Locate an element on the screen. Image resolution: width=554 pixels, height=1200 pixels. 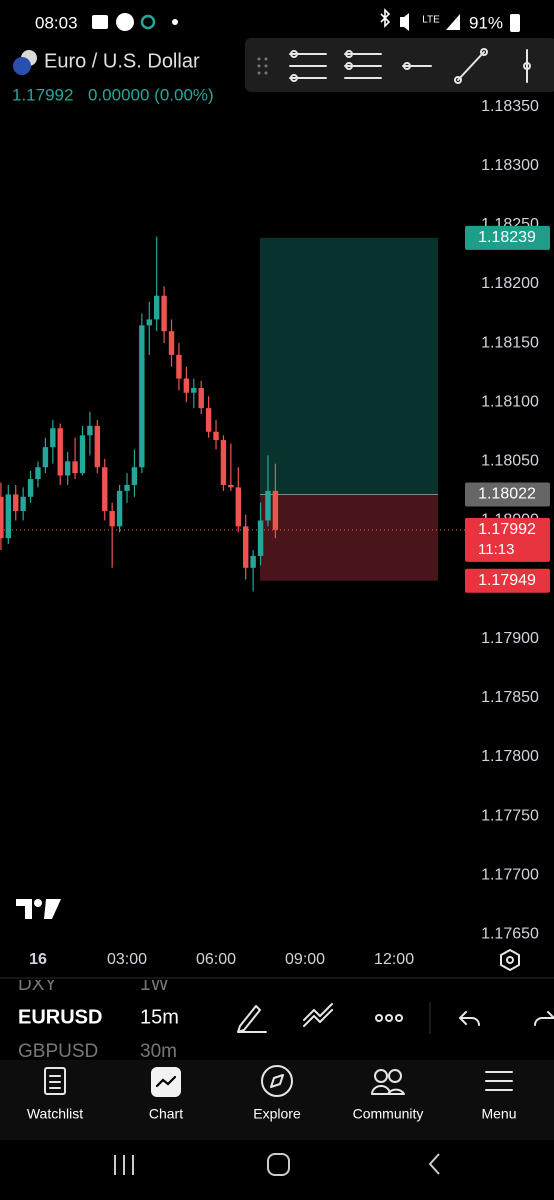
undo-button is located at coordinates (469, 1018).